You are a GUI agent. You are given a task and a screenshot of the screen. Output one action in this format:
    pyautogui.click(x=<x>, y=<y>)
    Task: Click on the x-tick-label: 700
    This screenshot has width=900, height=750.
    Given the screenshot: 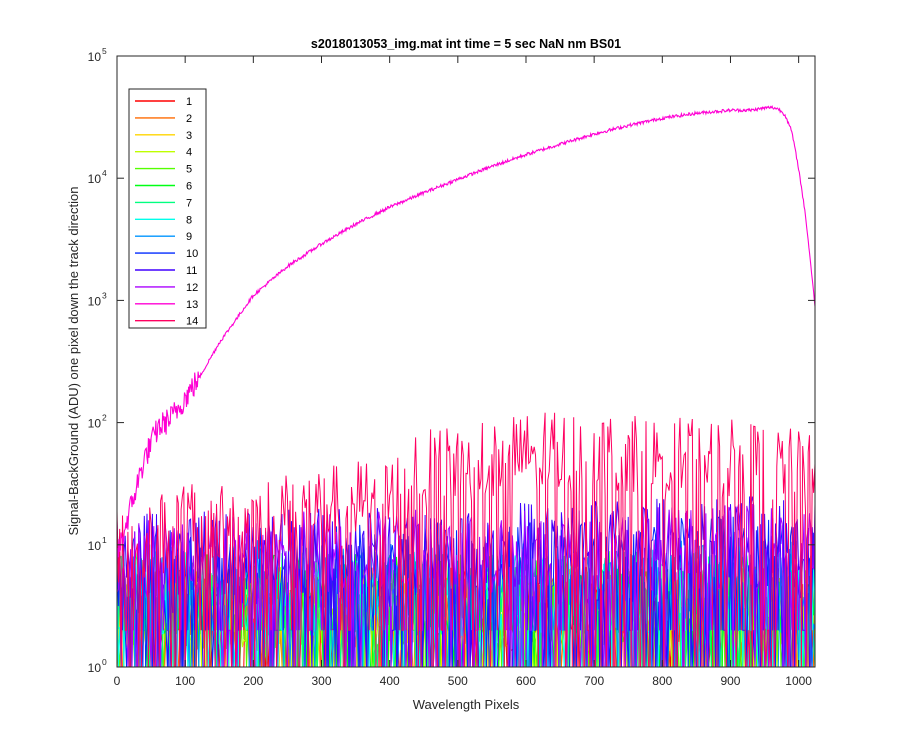 What is the action you would take?
    pyautogui.click(x=594, y=681)
    